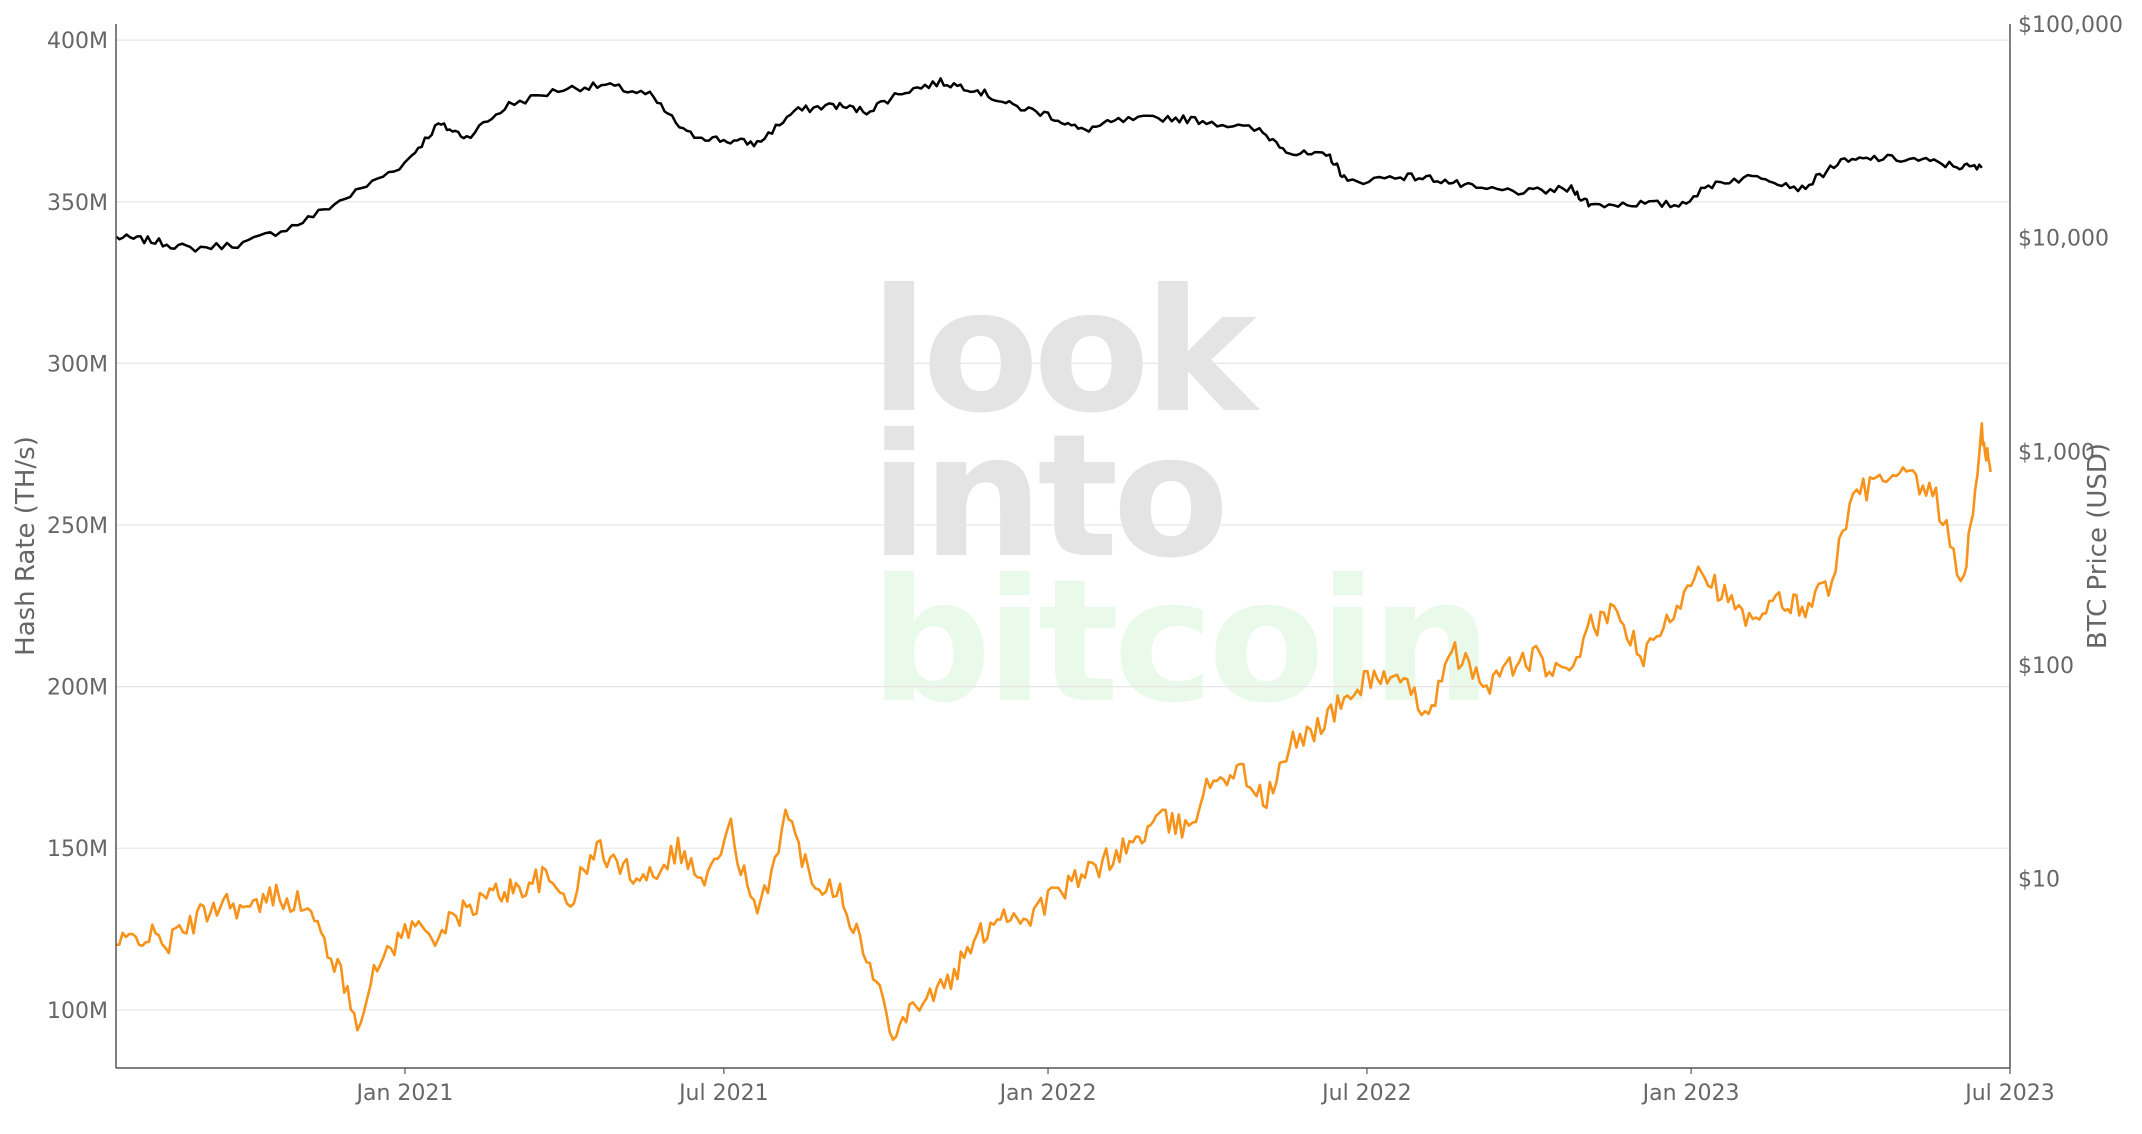 This screenshot has width=2142, height=1134. I want to click on y-left-tick-label: 250M, so click(77, 526).